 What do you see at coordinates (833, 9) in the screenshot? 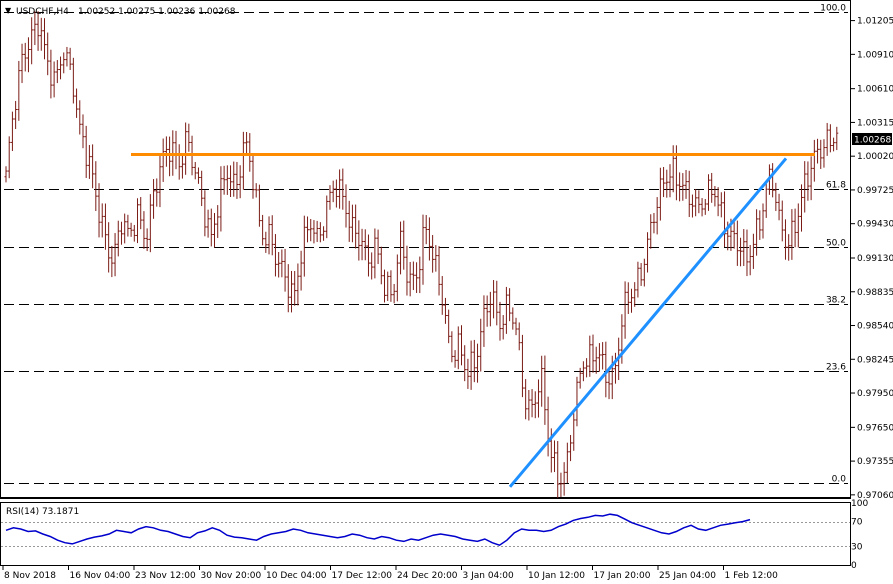
I see `fib-level-label: 100.0` at bounding box center [833, 9].